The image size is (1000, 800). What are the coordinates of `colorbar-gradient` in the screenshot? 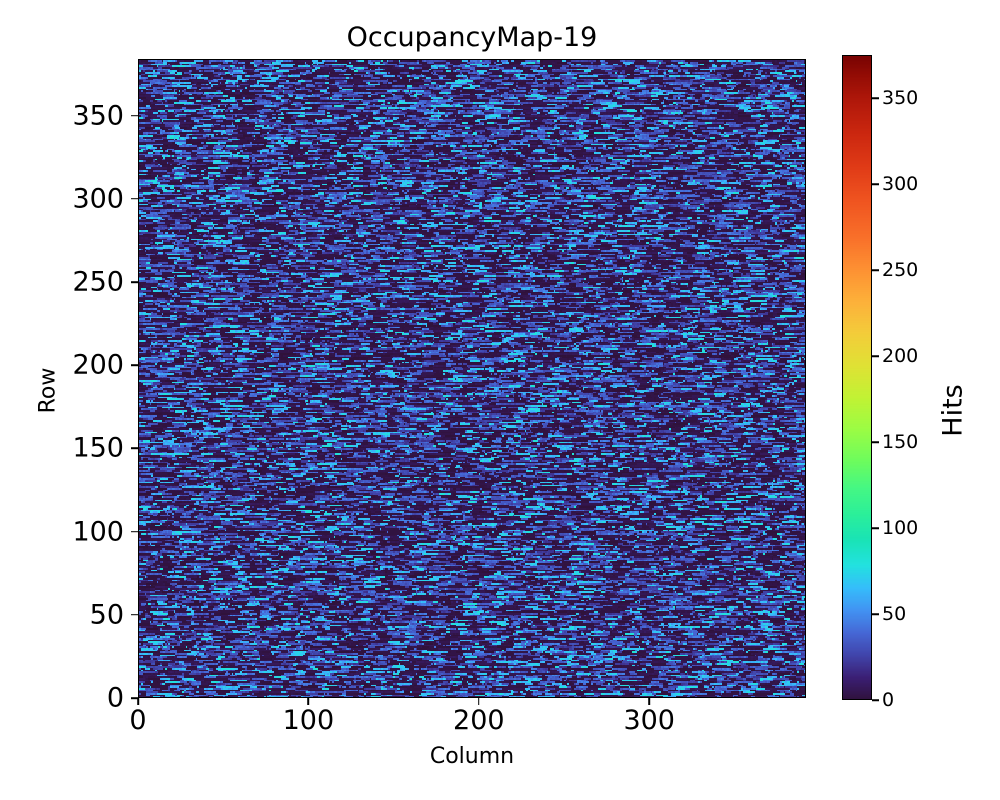 It's located at (857, 377).